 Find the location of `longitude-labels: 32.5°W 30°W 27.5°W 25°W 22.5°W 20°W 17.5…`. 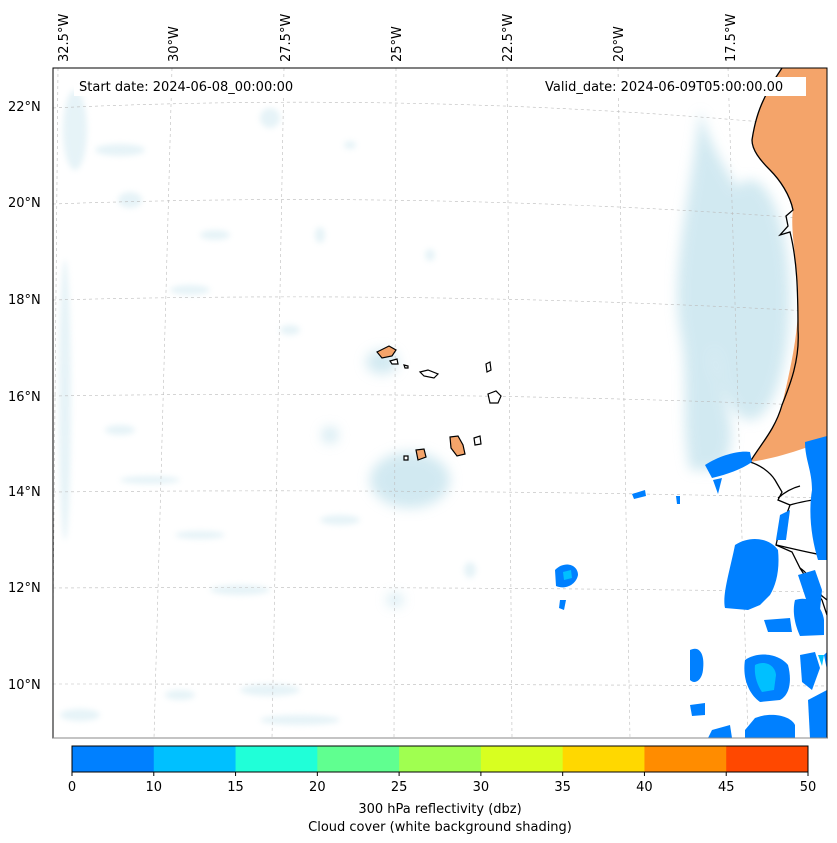

longitude-labels: 32.5°W 30°W 27.5°W 25°W 22.5°W 20°W 17.5… is located at coordinates (398, 38).